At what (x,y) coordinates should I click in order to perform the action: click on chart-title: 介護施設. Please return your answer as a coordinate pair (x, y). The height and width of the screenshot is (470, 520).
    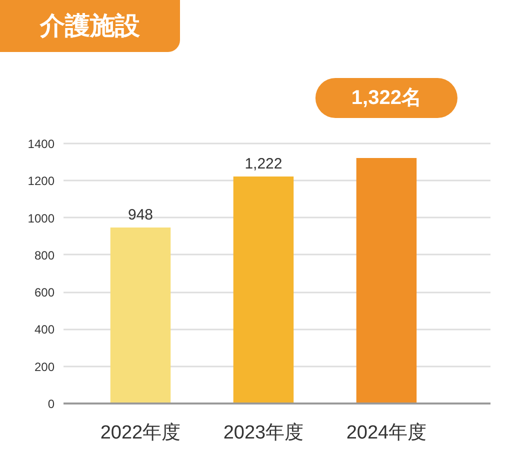
    Looking at the image, I should click on (90, 26).